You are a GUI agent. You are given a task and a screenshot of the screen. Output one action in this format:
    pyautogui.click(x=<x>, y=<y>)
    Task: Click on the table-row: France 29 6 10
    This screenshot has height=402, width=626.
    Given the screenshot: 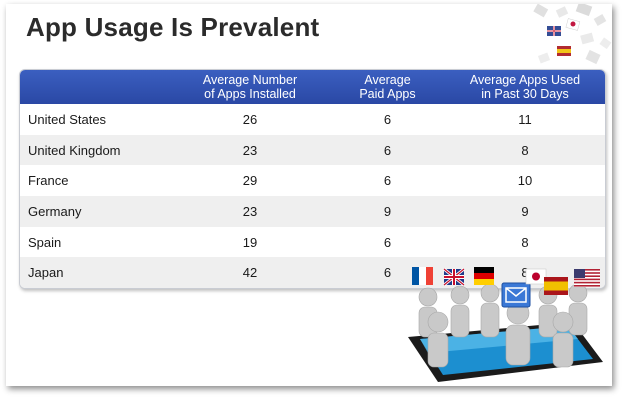 What is the action you would take?
    pyautogui.click(x=312, y=180)
    